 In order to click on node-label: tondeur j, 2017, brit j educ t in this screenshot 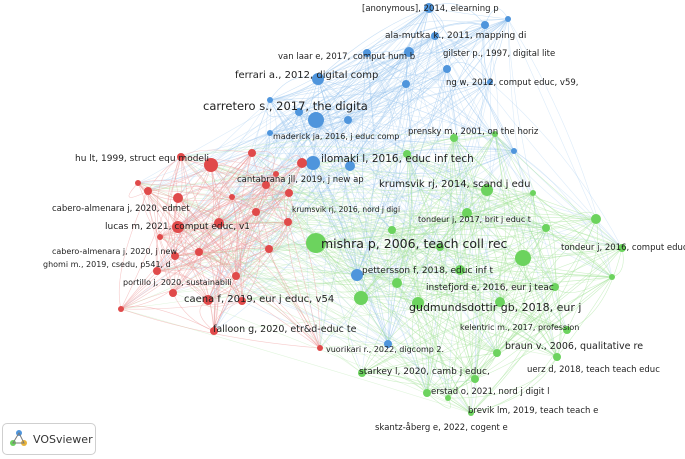, I will do `click(474, 219)`.